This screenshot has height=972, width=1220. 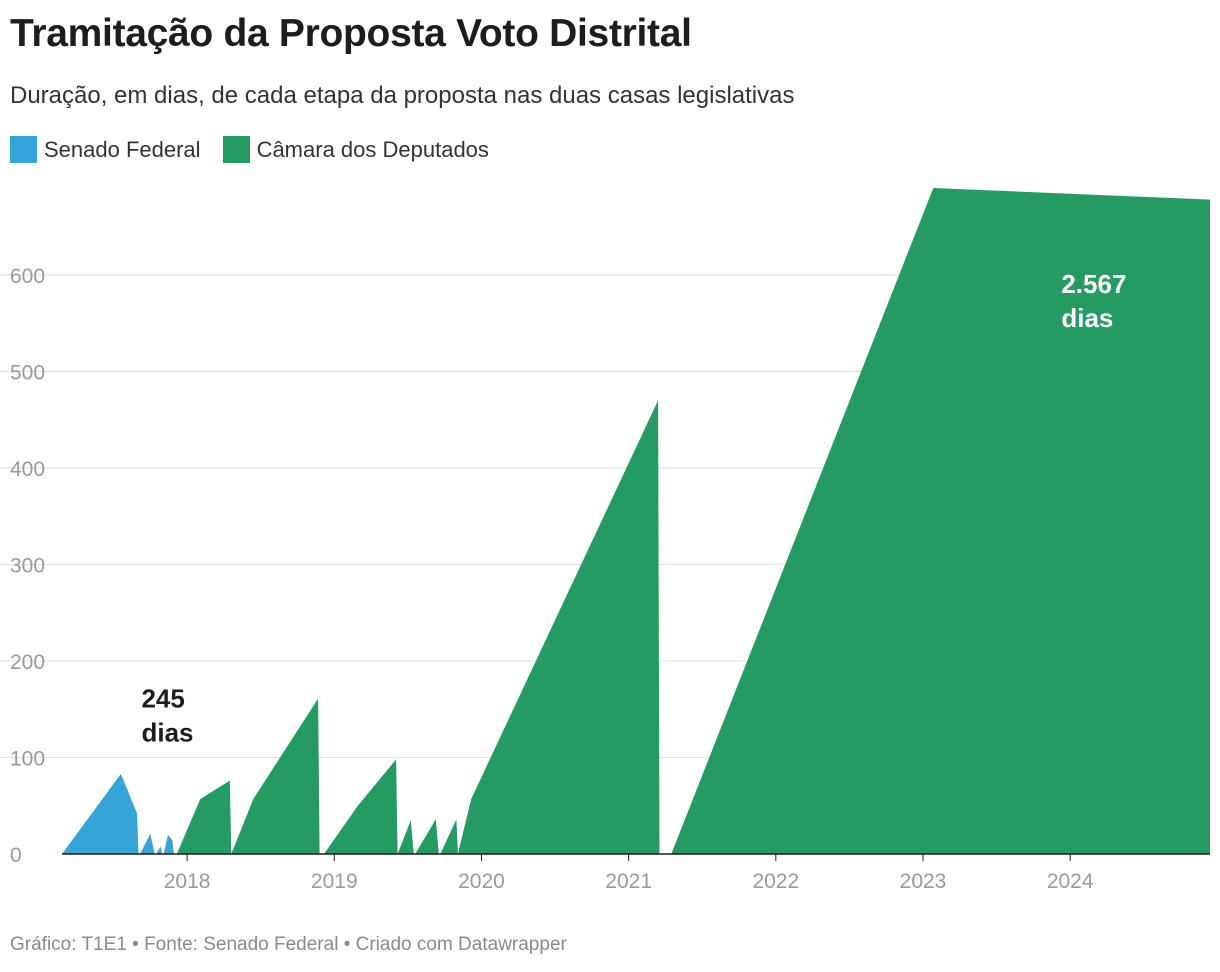 I want to click on x-tick-label: 2022, so click(x=775, y=881).